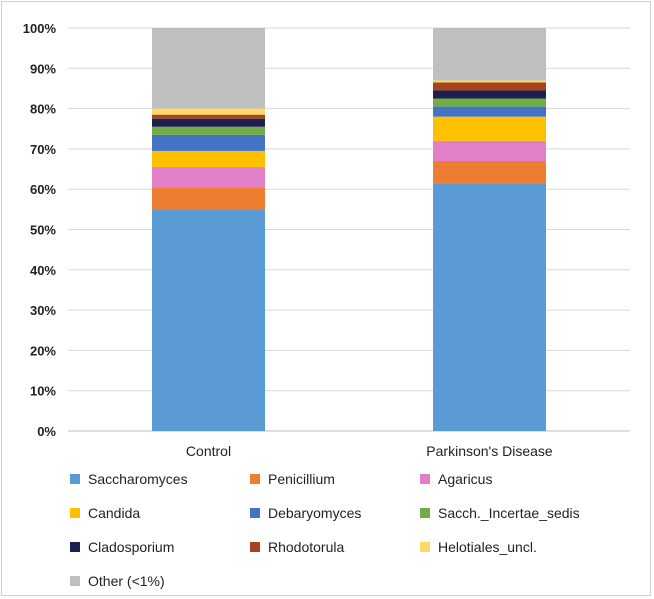 This screenshot has width=654, height=599. What do you see at coordinates (43, 350) in the screenshot?
I see `y-tick-label: 20%` at bounding box center [43, 350].